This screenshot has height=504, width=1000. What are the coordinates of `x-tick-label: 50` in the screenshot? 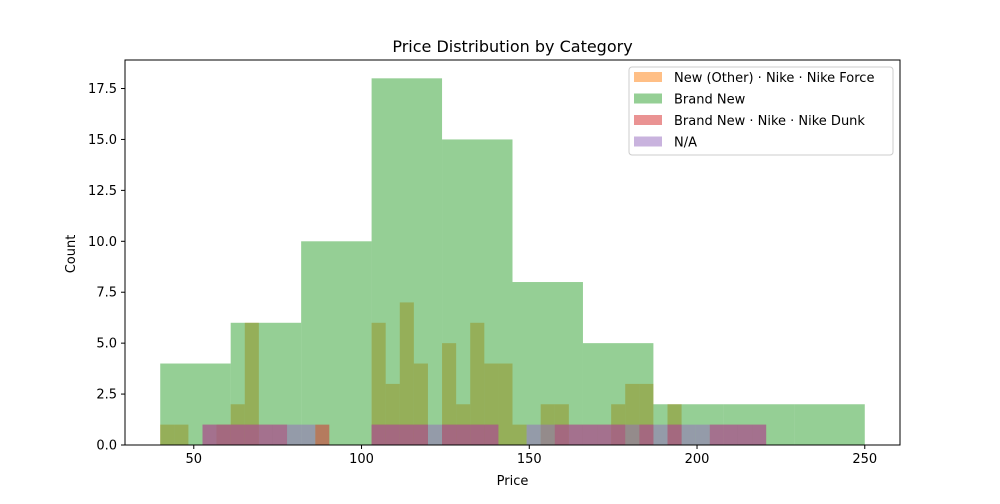 It's located at (194, 459).